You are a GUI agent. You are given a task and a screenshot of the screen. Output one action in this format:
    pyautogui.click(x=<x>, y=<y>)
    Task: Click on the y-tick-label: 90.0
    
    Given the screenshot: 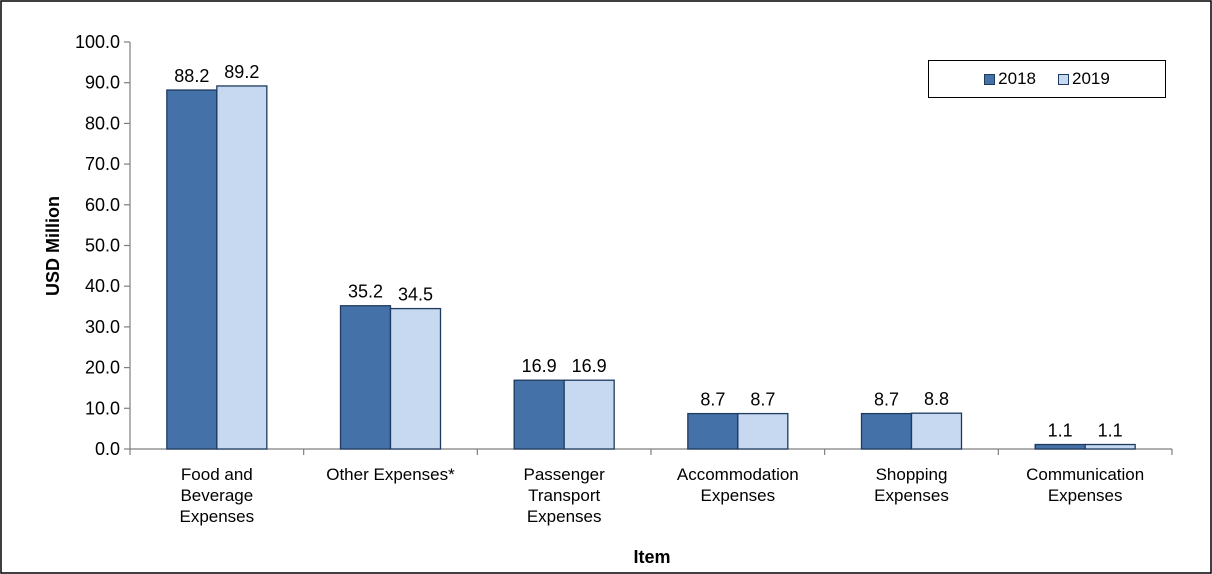 What is the action you would take?
    pyautogui.click(x=102, y=83)
    